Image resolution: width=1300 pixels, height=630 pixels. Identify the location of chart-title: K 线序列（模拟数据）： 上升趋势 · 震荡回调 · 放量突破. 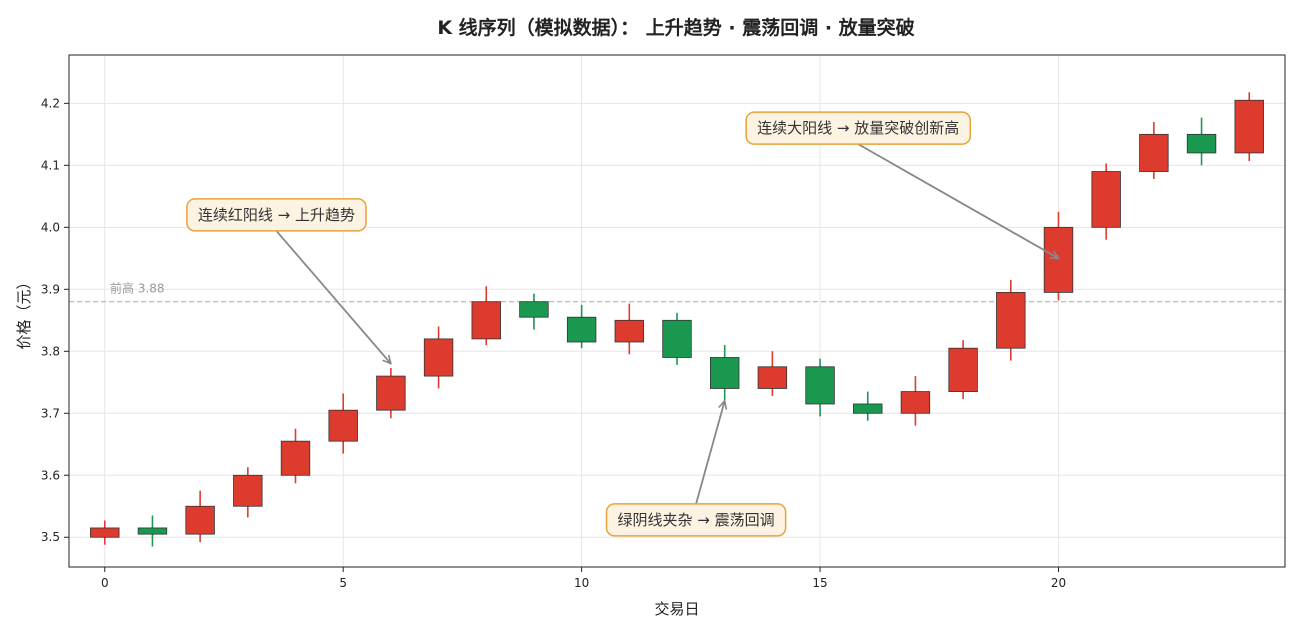
(675, 27).